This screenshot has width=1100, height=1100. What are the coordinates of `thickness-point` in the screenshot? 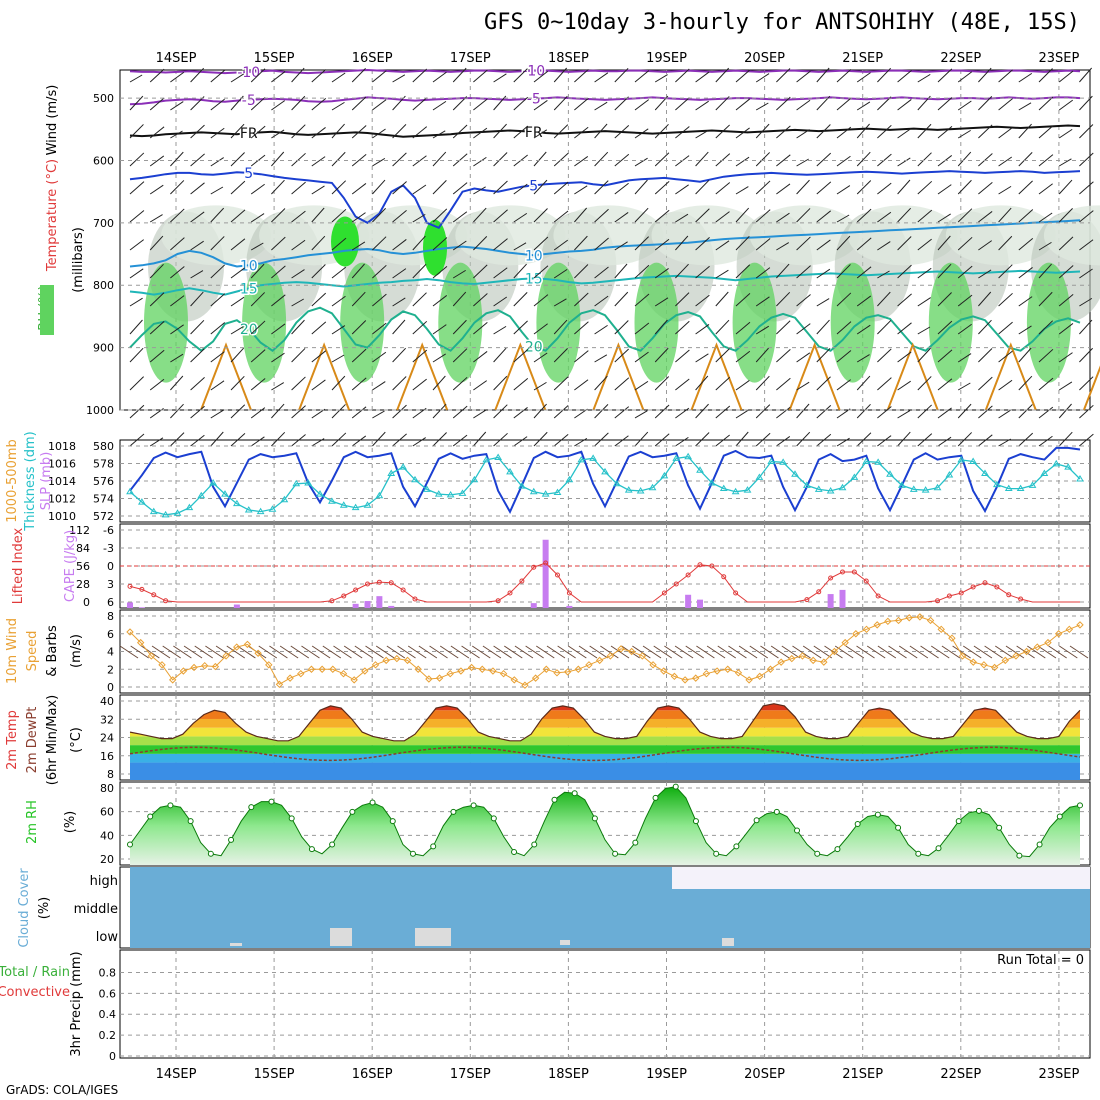 It's located at (248, 509).